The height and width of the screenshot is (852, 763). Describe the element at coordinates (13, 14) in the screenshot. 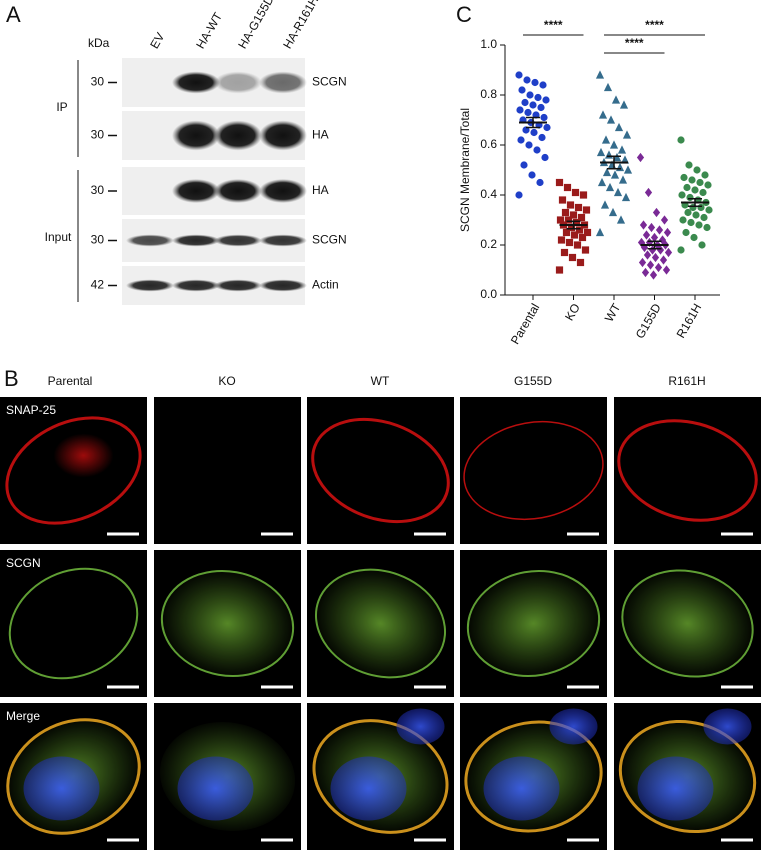

I see `panel-letter: A` at that location.